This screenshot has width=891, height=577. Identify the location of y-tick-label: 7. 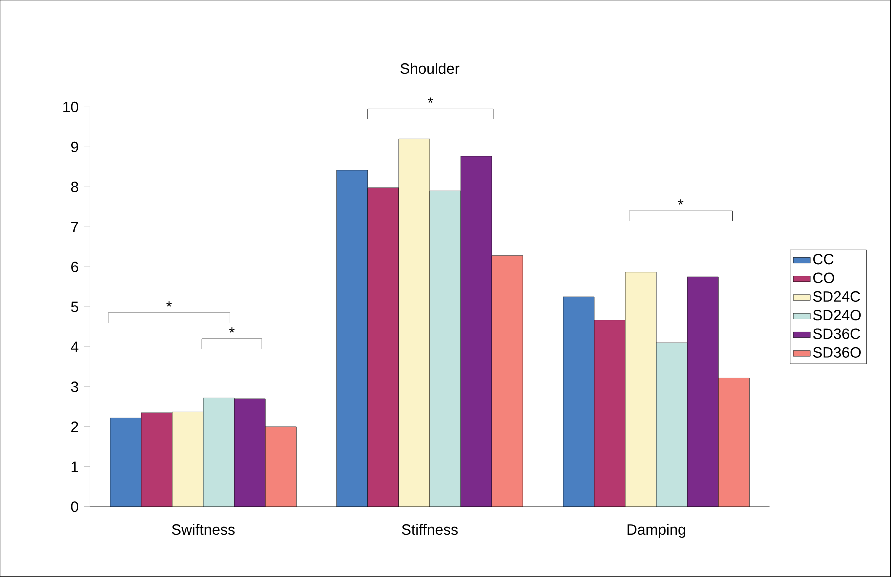
(75, 227).